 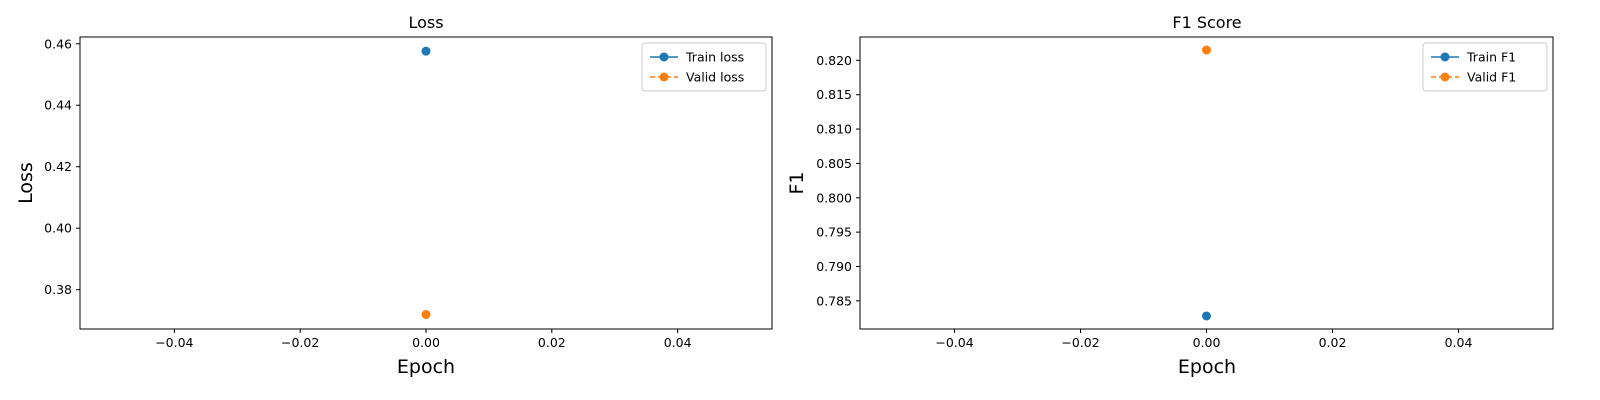 I want to click on loss-y-tick-label: 0.46, so click(x=58, y=43).